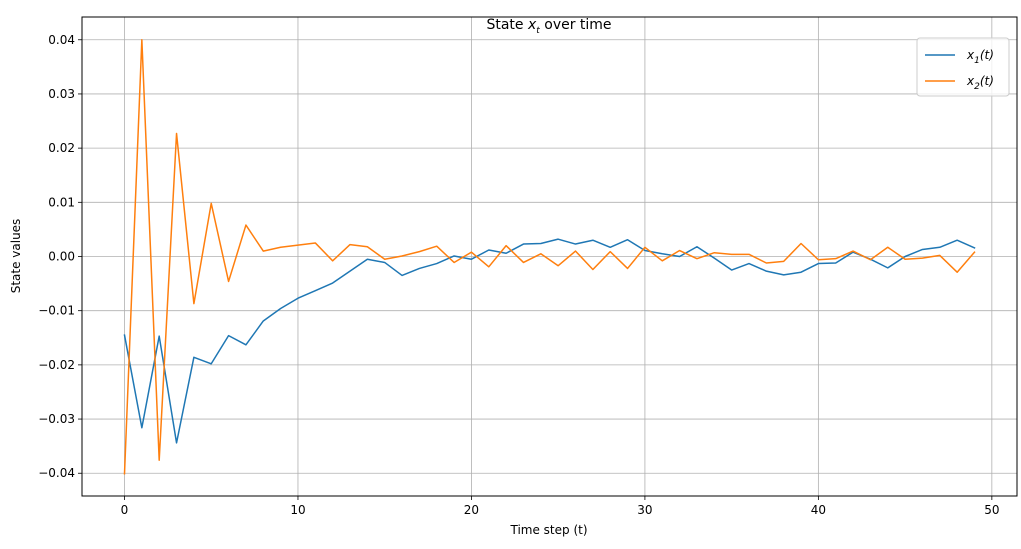  Describe the element at coordinates (991, 510) in the screenshot. I see `x-tick-label: 50` at that location.